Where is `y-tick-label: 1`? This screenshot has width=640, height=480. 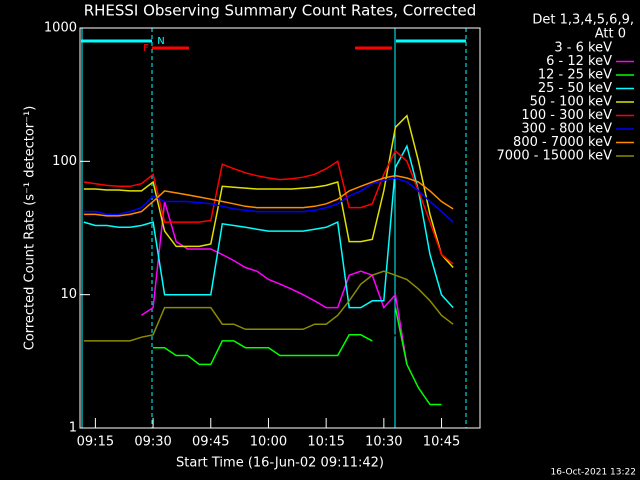
y-tick-label: 1 is located at coordinates (73, 428).